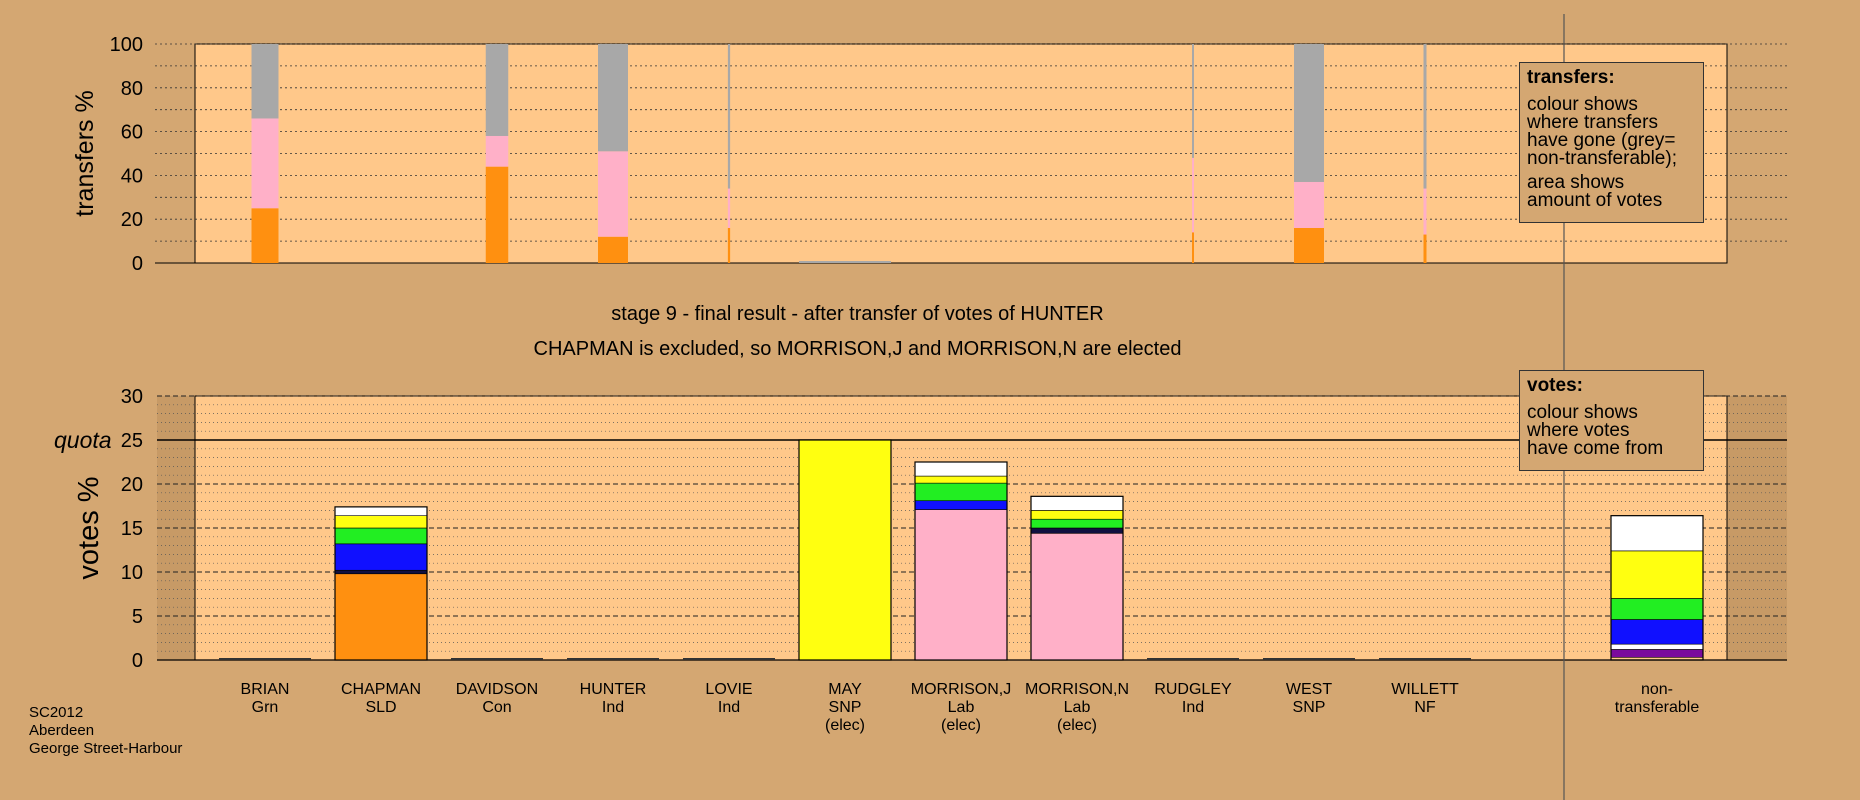 Image resolution: width=1860 pixels, height=800 pixels. Describe the element at coordinates (1309, 689) in the screenshot. I see `candidate-name-label: WEST` at that location.